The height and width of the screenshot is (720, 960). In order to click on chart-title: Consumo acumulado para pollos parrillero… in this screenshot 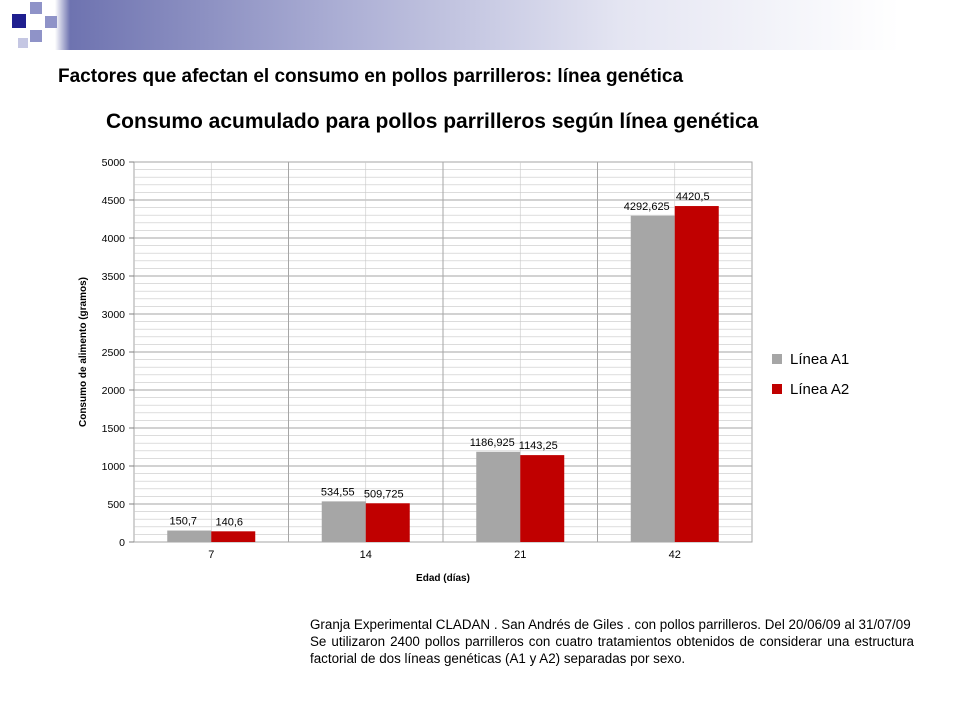, I will do `click(432, 121)`.